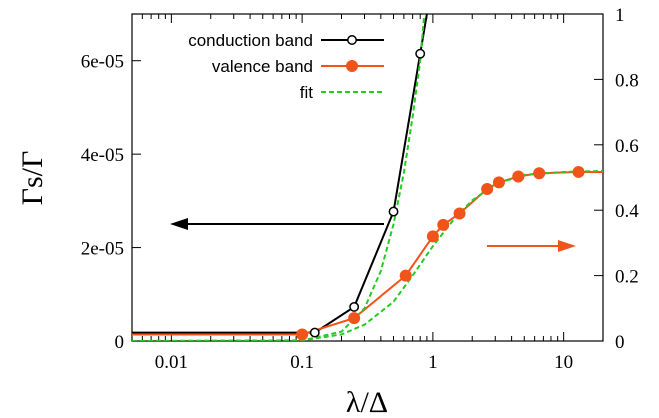  Describe the element at coordinates (367, 402) in the screenshot. I see `x-axis-title: λ/Δ` at that location.